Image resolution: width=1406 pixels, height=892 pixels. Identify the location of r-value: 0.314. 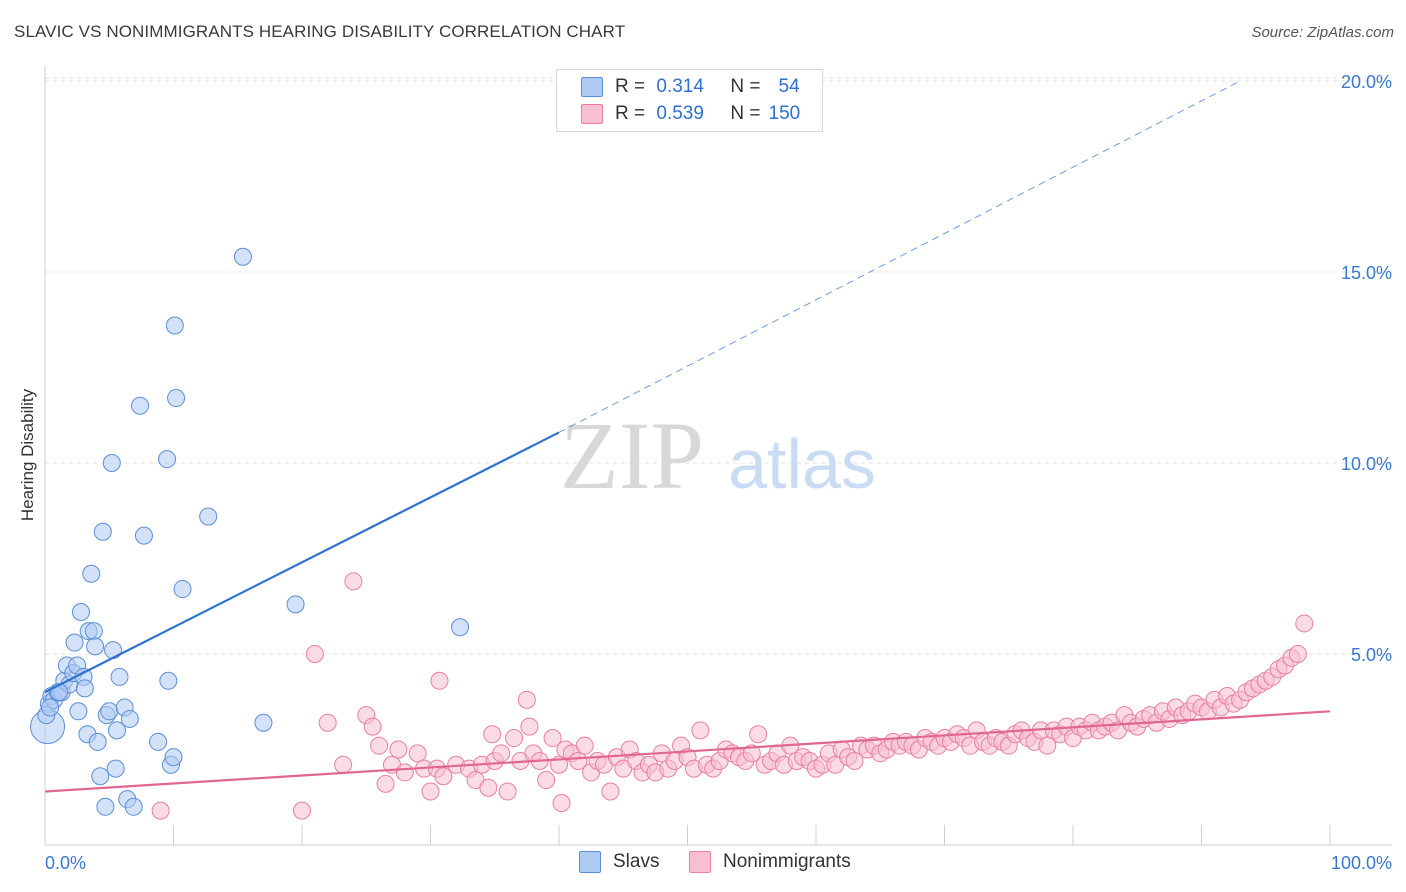
(680, 86).